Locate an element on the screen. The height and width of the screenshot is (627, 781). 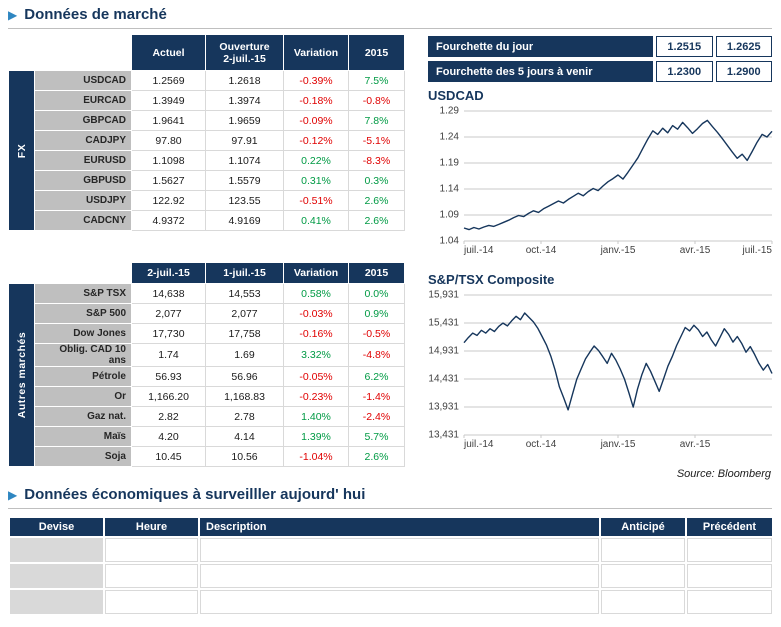
fx-variation-value: 0.22% is located at coordinates (316, 160).